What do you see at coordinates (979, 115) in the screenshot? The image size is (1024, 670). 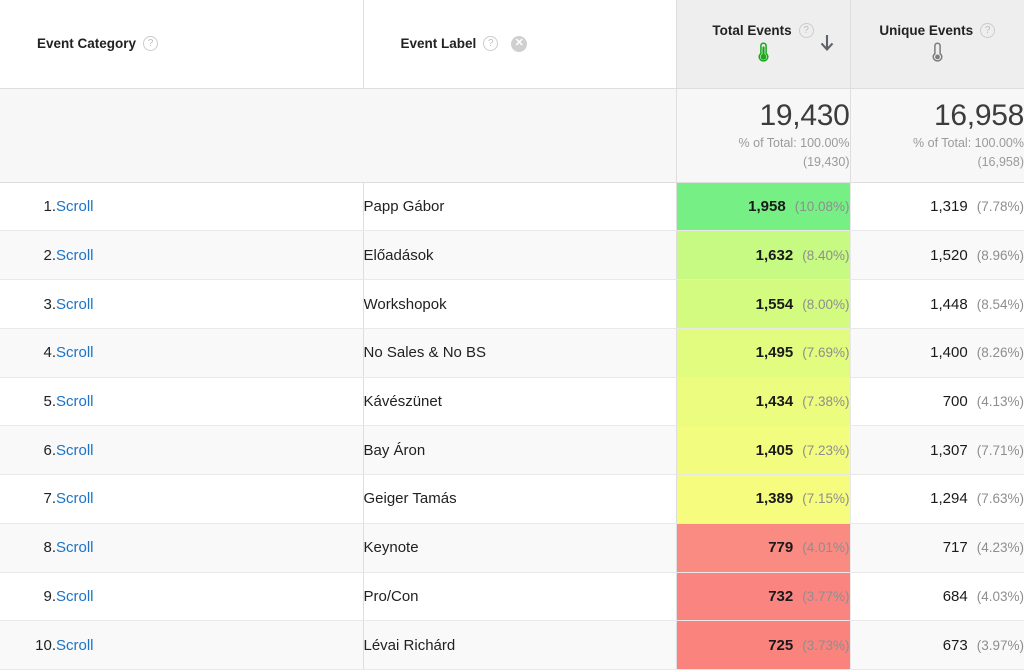 I see `summary-unique-events-value: 16,958` at bounding box center [979, 115].